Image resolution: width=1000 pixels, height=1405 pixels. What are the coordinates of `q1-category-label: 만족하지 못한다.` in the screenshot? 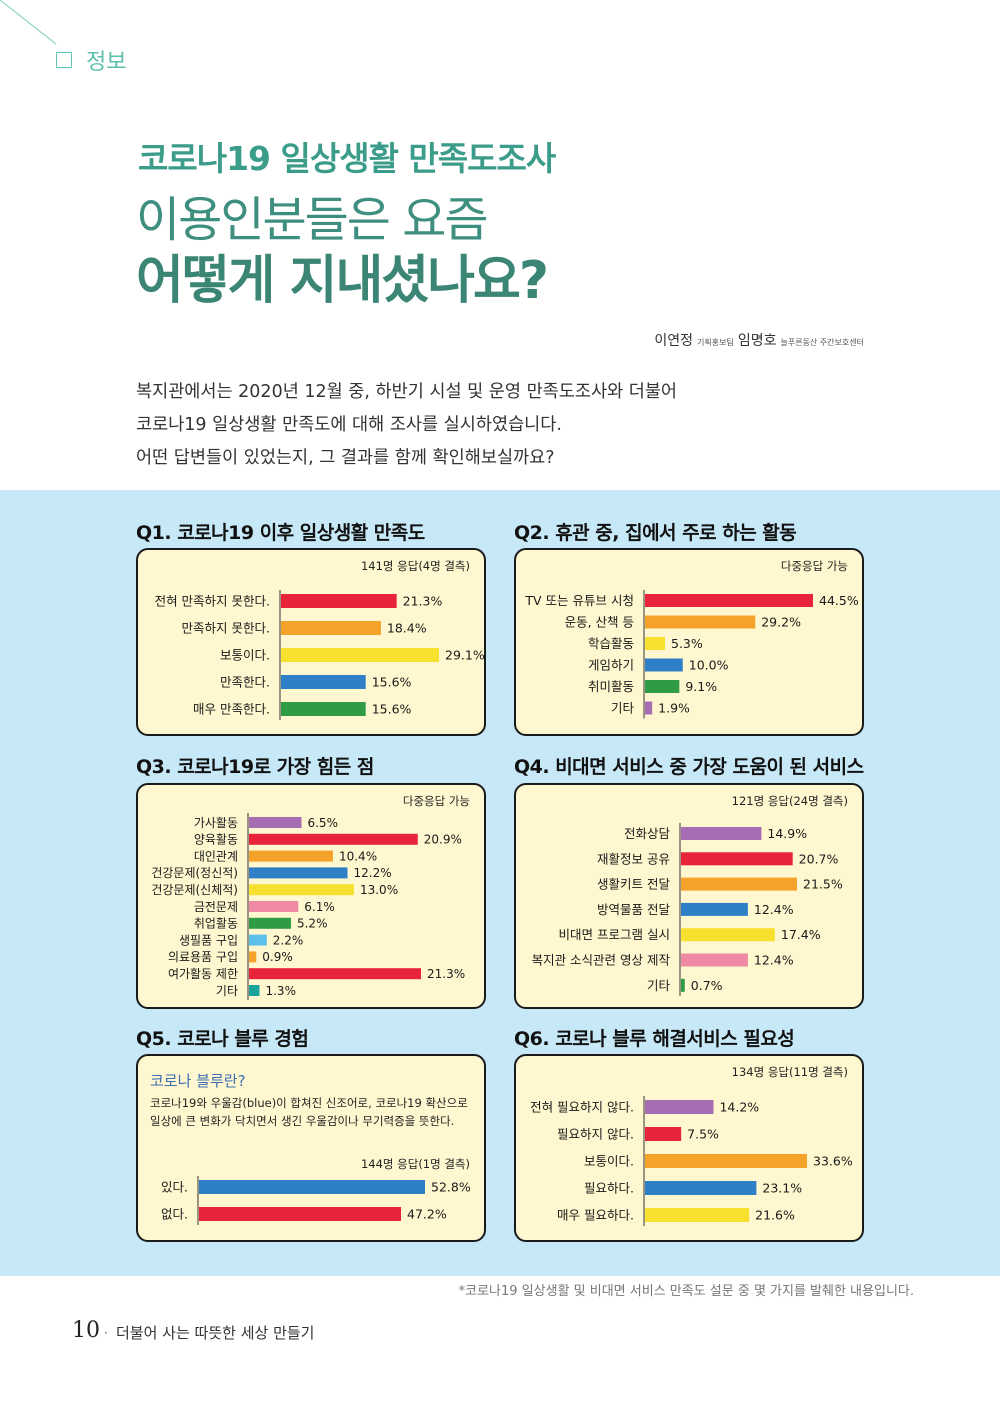 It's located at (226, 628).